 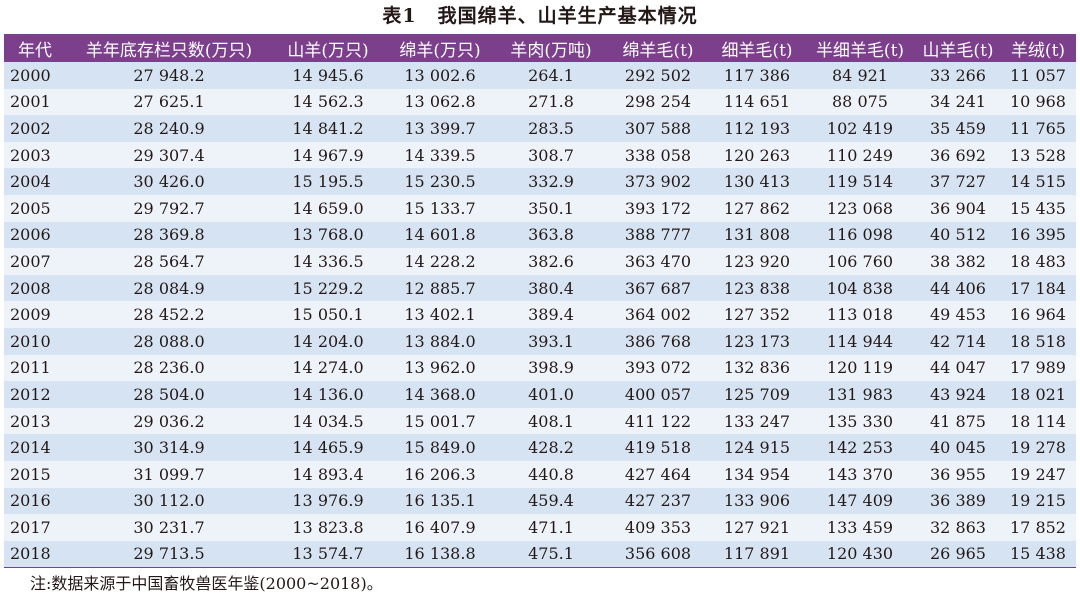 What do you see at coordinates (328, 208) in the screenshot?
I see `value-cell: 14 659.0` at bounding box center [328, 208].